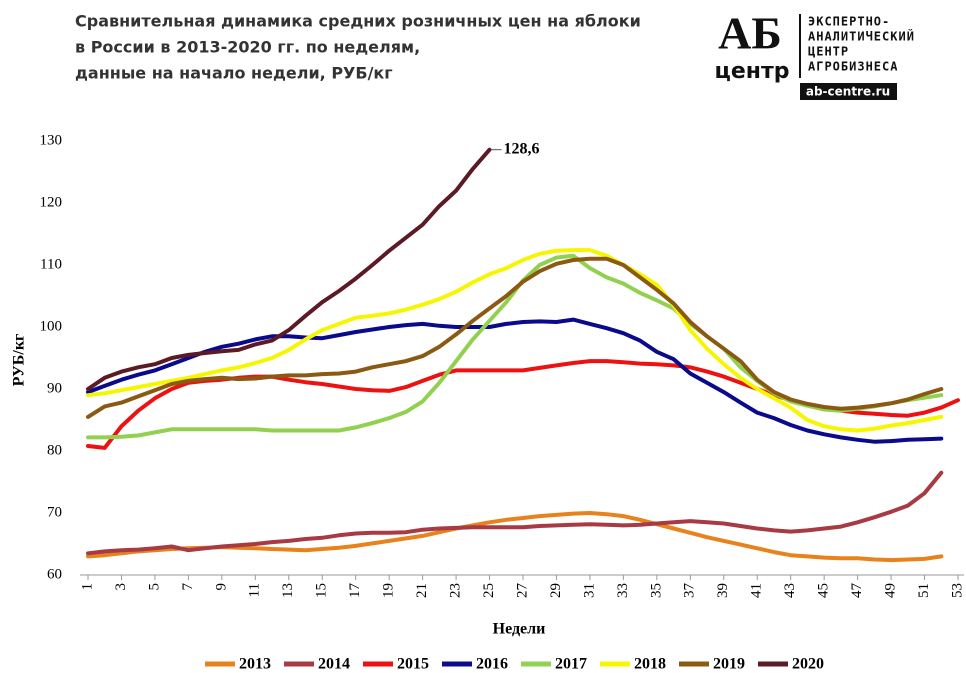 The width and height of the screenshot is (966, 673). I want to click on logo-text: ЦЕНТР, so click(828, 52).